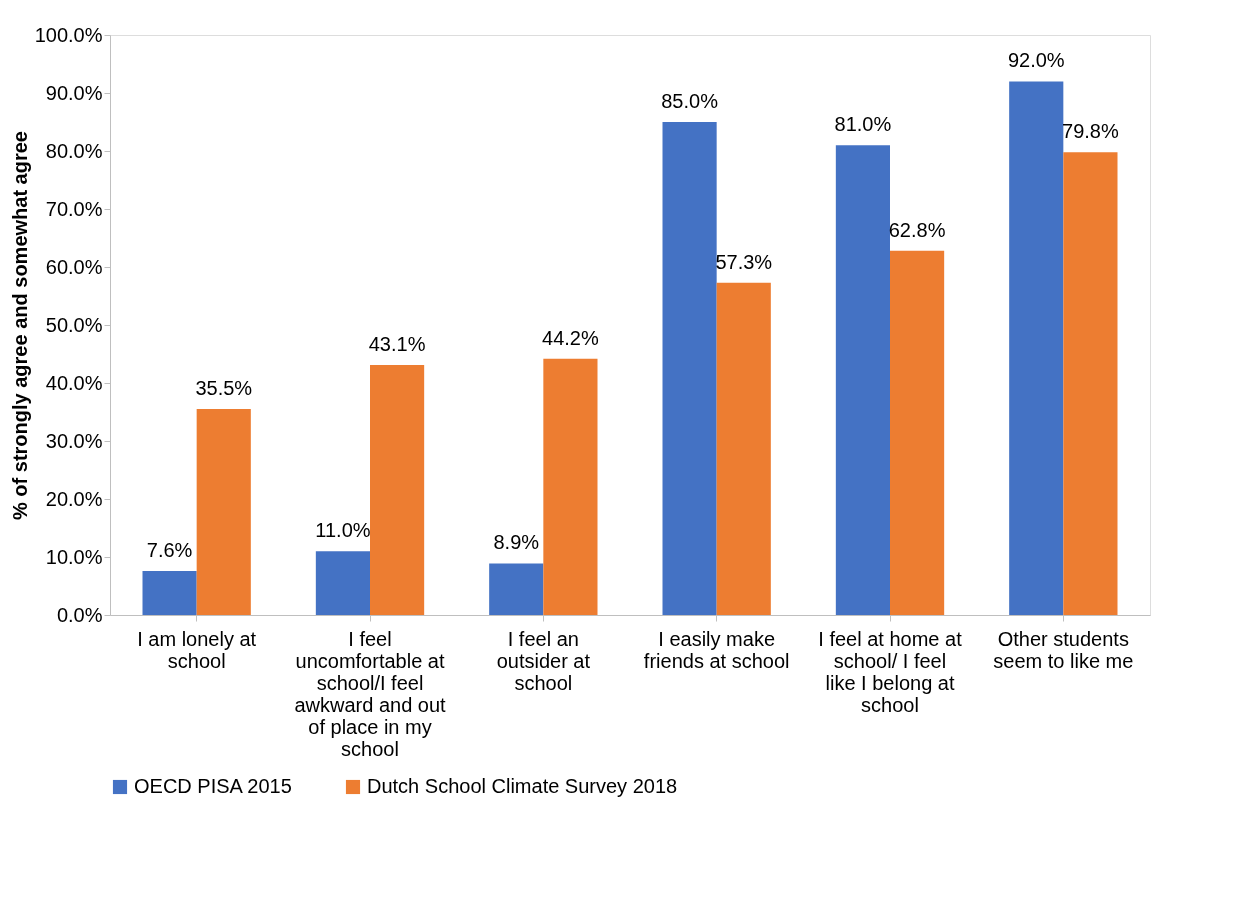  I want to click on data-label: 8.9%, so click(516, 542).